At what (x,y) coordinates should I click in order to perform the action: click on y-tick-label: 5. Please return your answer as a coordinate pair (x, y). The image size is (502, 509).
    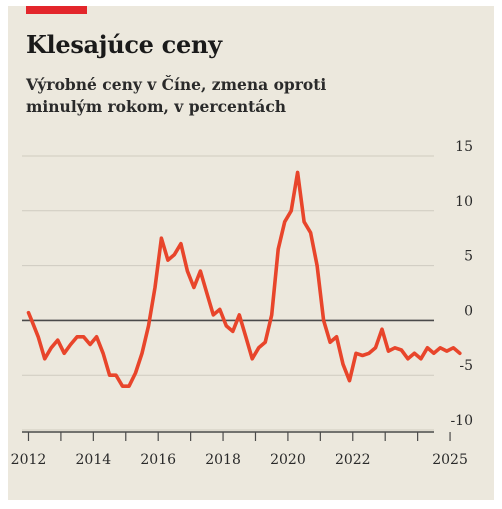
    Looking at the image, I should click on (468, 257).